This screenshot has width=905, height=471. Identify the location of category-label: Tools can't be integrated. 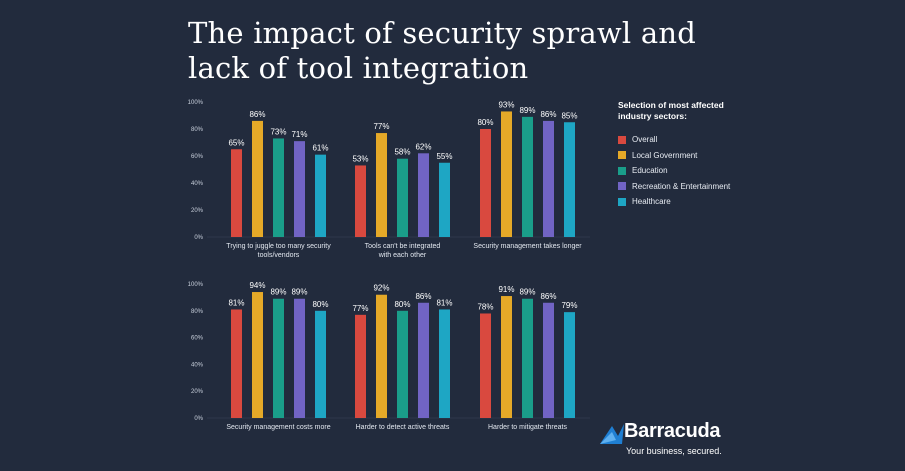
(403, 246).